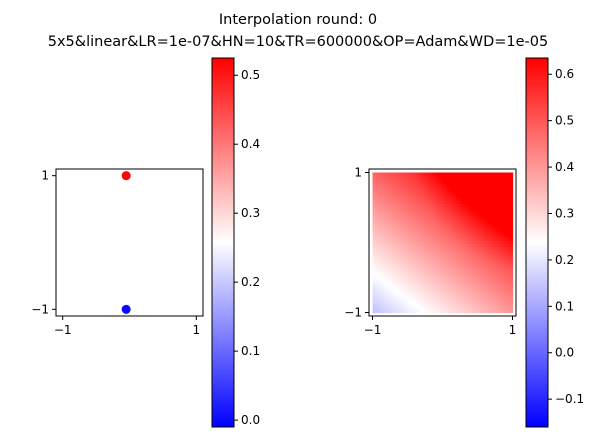 The image size is (596, 439). What do you see at coordinates (223, 242) in the screenshot?
I see `scatter-colorbar-bar` at bounding box center [223, 242].